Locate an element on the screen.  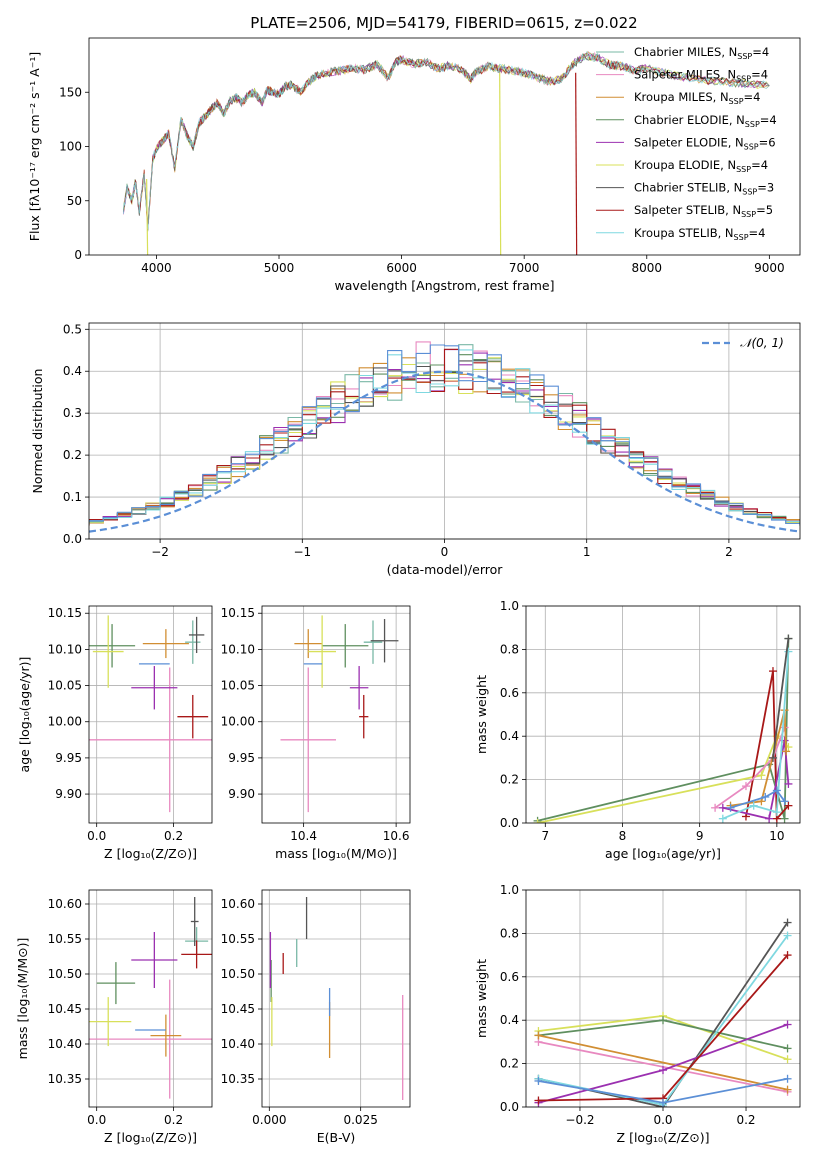
y-tick-label: 0.0 is located at coordinates (72, 539).